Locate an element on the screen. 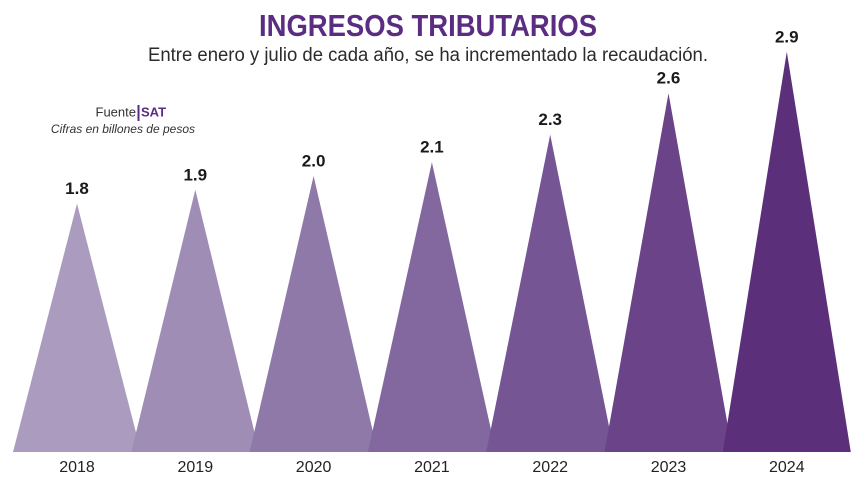 This screenshot has height=478, width=851. value-label: 2.9 is located at coordinates (787, 36).